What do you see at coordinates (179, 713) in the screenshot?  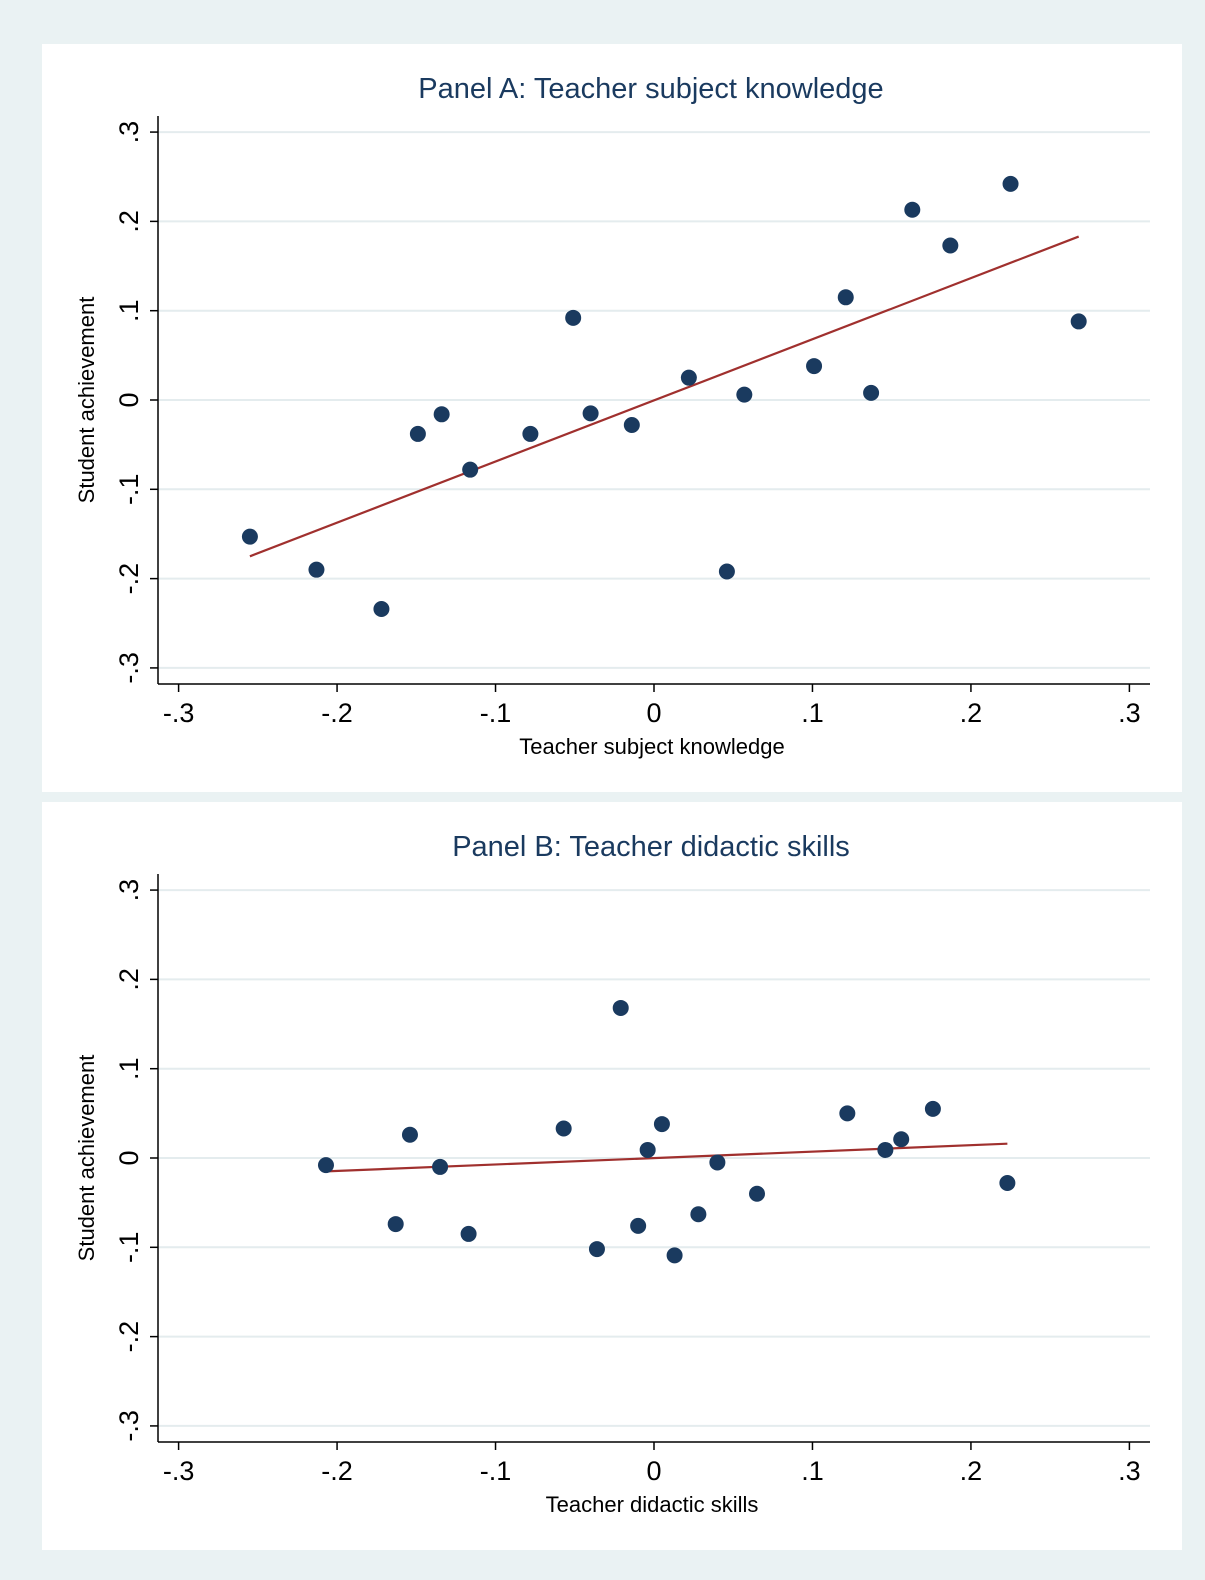 I see `panel-a-x-tick-label: -.3` at bounding box center [179, 713].